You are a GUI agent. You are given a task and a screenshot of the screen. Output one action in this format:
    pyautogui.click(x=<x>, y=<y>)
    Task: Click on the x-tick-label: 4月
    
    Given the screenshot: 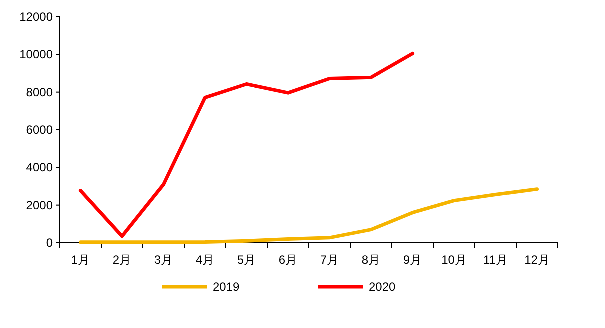 What is the action you would take?
    pyautogui.click(x=205, y=260)
    